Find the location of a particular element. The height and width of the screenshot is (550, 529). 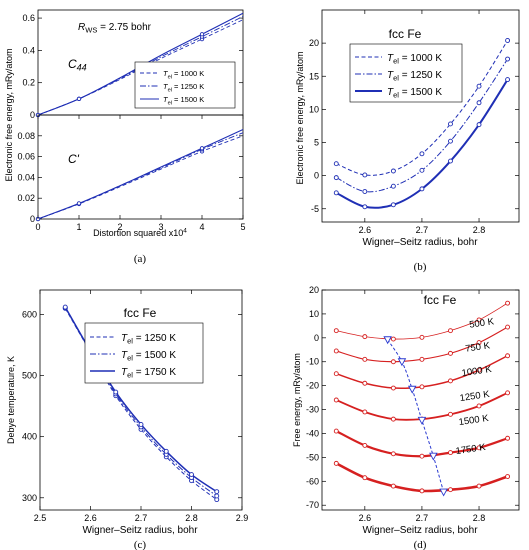

panel-a-annotation-sub: WS is located at coordinates (91, 30).